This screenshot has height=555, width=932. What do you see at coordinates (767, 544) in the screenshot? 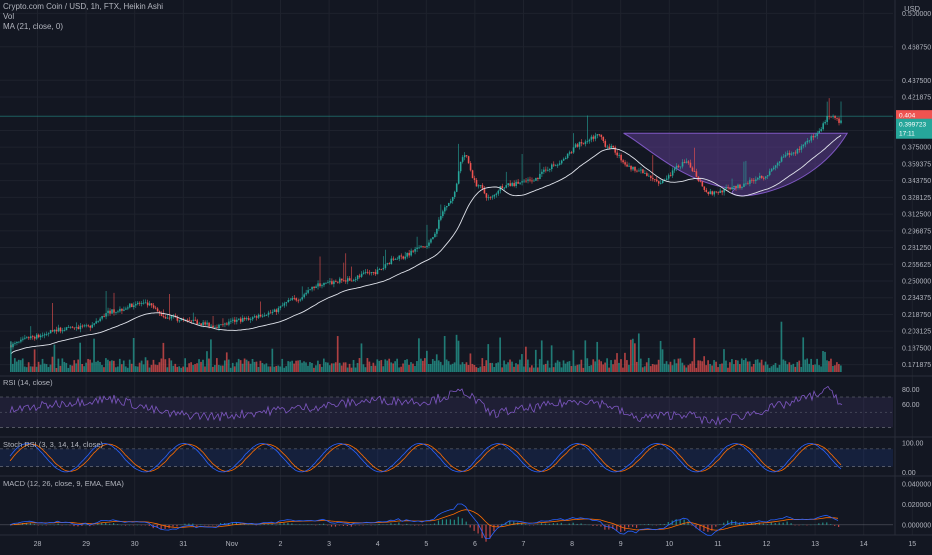
I see `time-tick-label: 12` at bounding box center [767, 544].